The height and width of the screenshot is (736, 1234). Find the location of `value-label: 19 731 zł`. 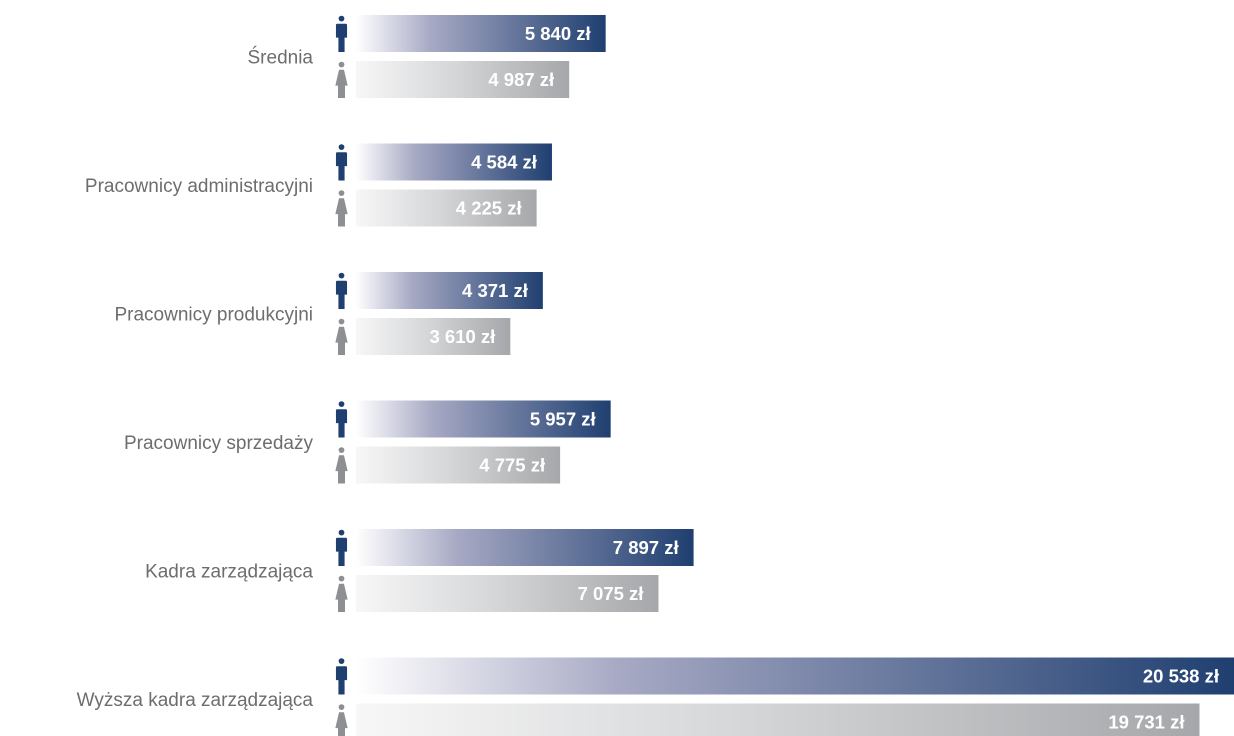

value-label: 19 731 zł is located at coordinates (1146, 722).